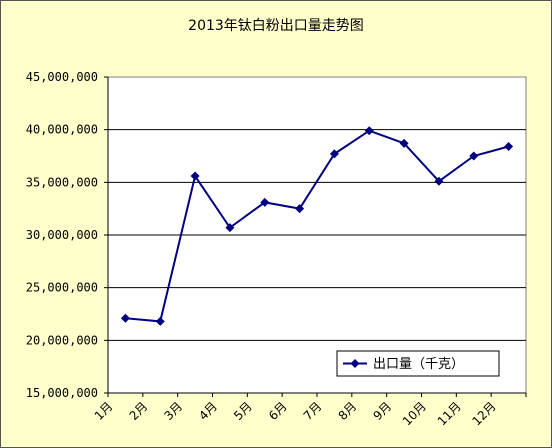 This screenshot has width=552, height=448. I want to click on x-tick-label: 8月, so click(348, 411).